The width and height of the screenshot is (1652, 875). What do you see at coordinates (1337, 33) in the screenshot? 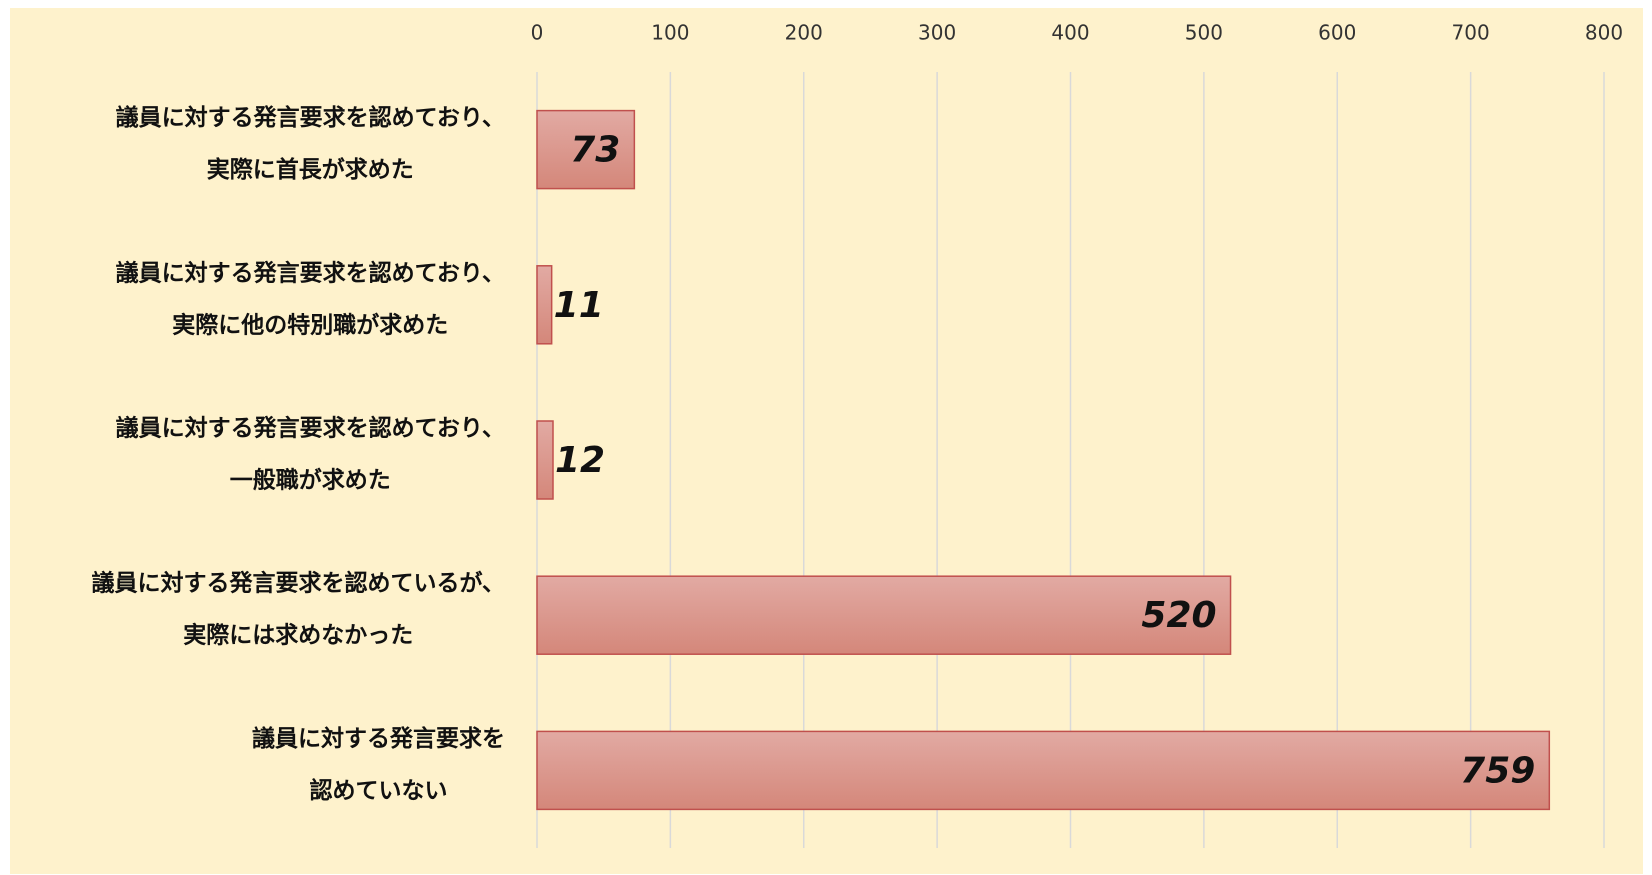
I see `x-tick-label: 600` at bounding box center [1337, 33].